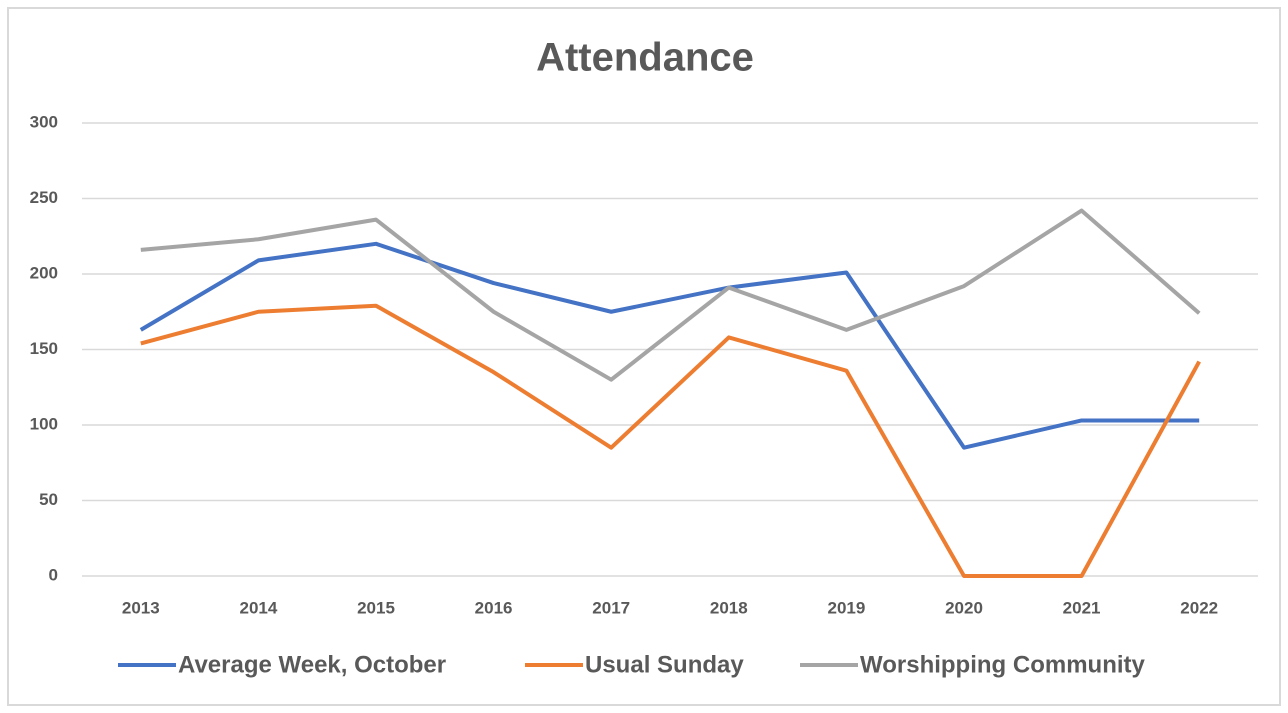 The image size is (1288, 713). I want to click on y-tick-label: 100, so click(44, 423).